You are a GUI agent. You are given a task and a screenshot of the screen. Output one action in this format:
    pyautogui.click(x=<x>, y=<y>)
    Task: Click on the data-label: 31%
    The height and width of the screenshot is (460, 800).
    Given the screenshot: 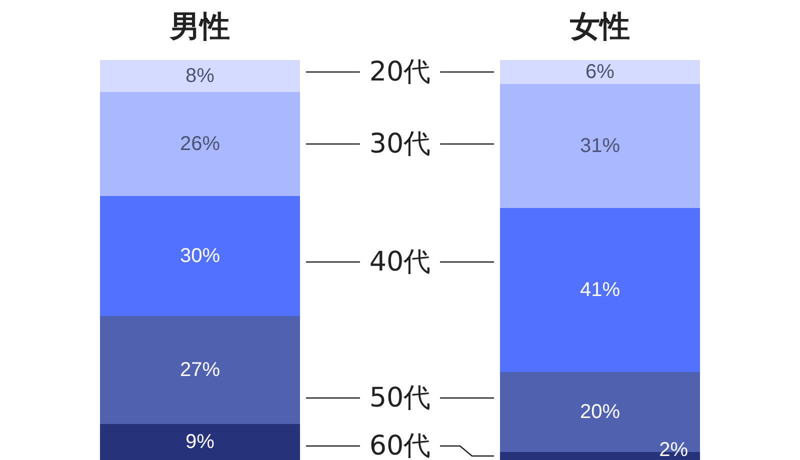 What is the action you would take?
    pyautogui.click(x=600, y=146)
    